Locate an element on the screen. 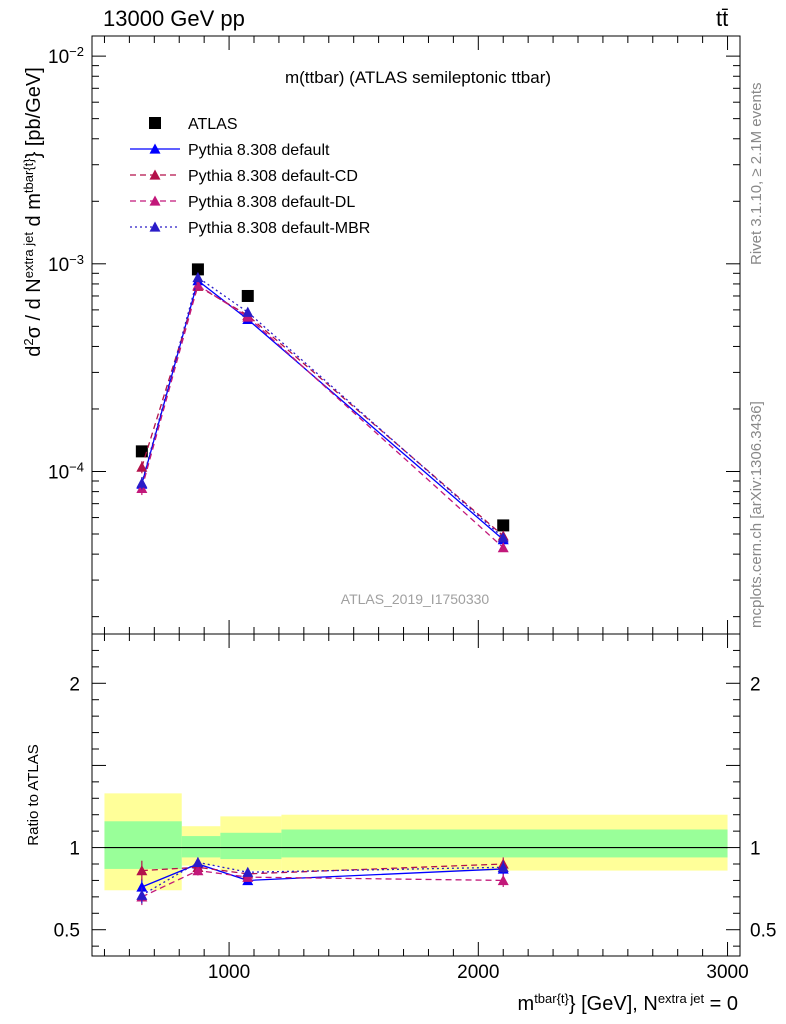 The width and height of the screenshot is (786, 1024). x-tick-label: 1000 is located at coordinates (229, 972).